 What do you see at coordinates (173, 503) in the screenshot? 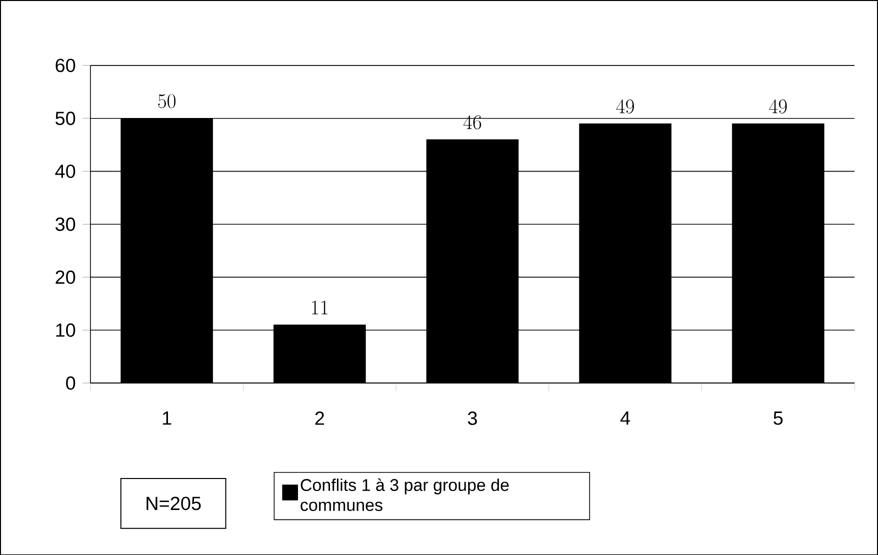
I see `text: N=205` at bounding box center [173, 503].